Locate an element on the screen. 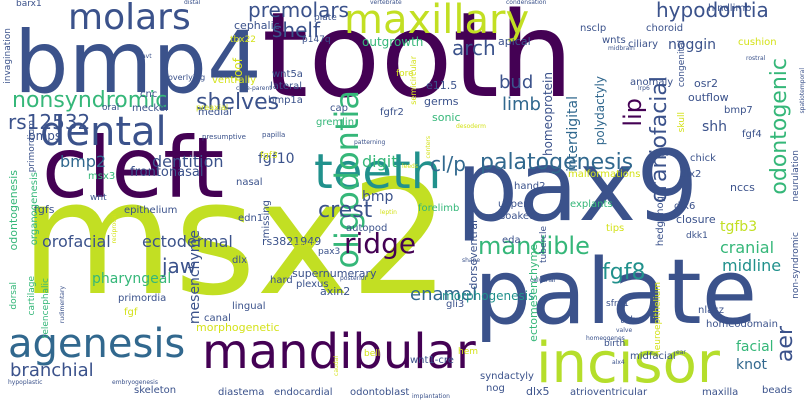 The width and height of the screenshot is (808, 404). word-tube: tube is located at coordinates (631, 320).